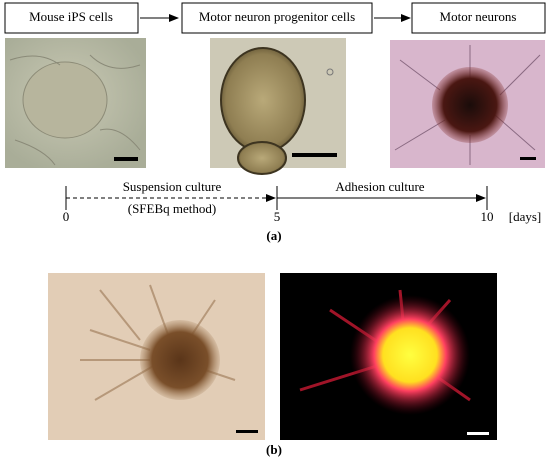 This screenshot has width=550, height=460. I want to click on phase-label: Suspension culture, so click(172, 186).